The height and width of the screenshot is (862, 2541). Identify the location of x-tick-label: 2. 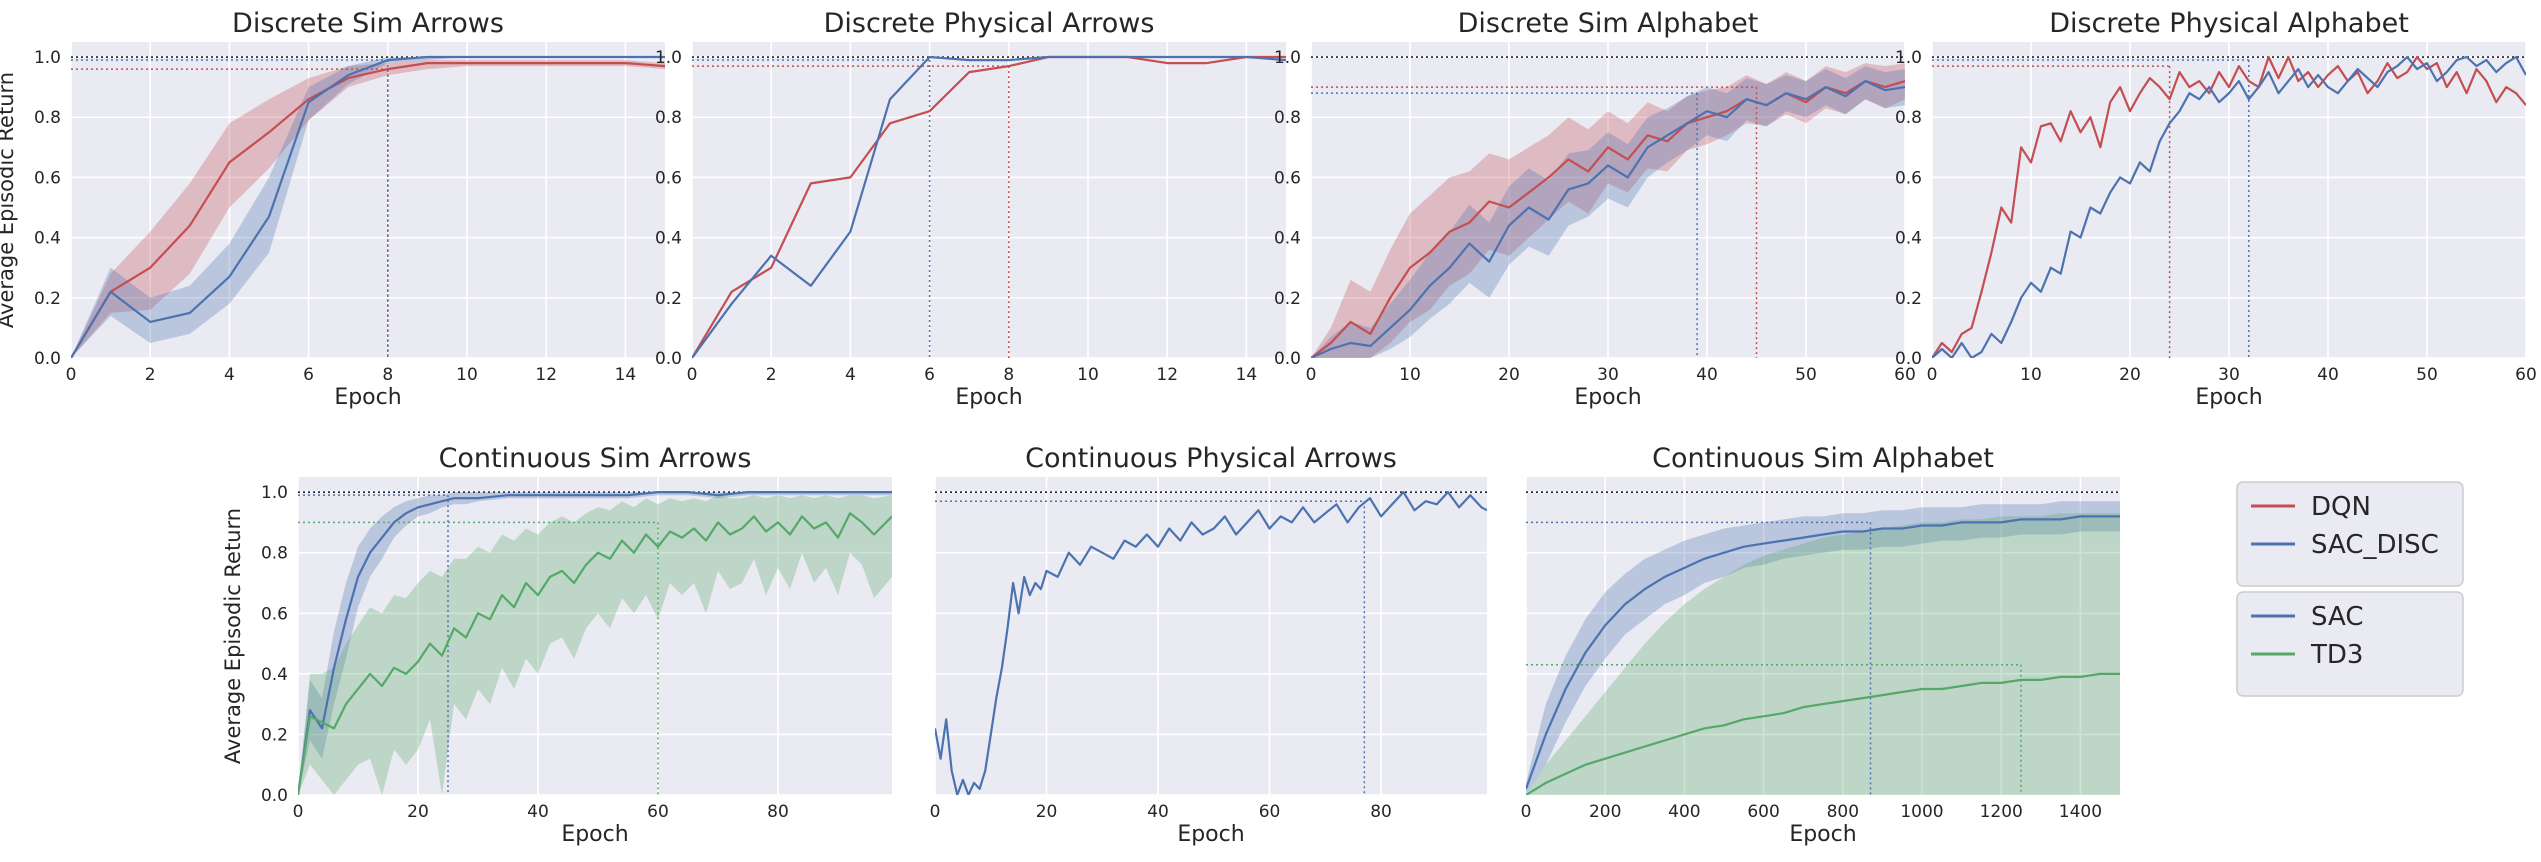
(771, 375).